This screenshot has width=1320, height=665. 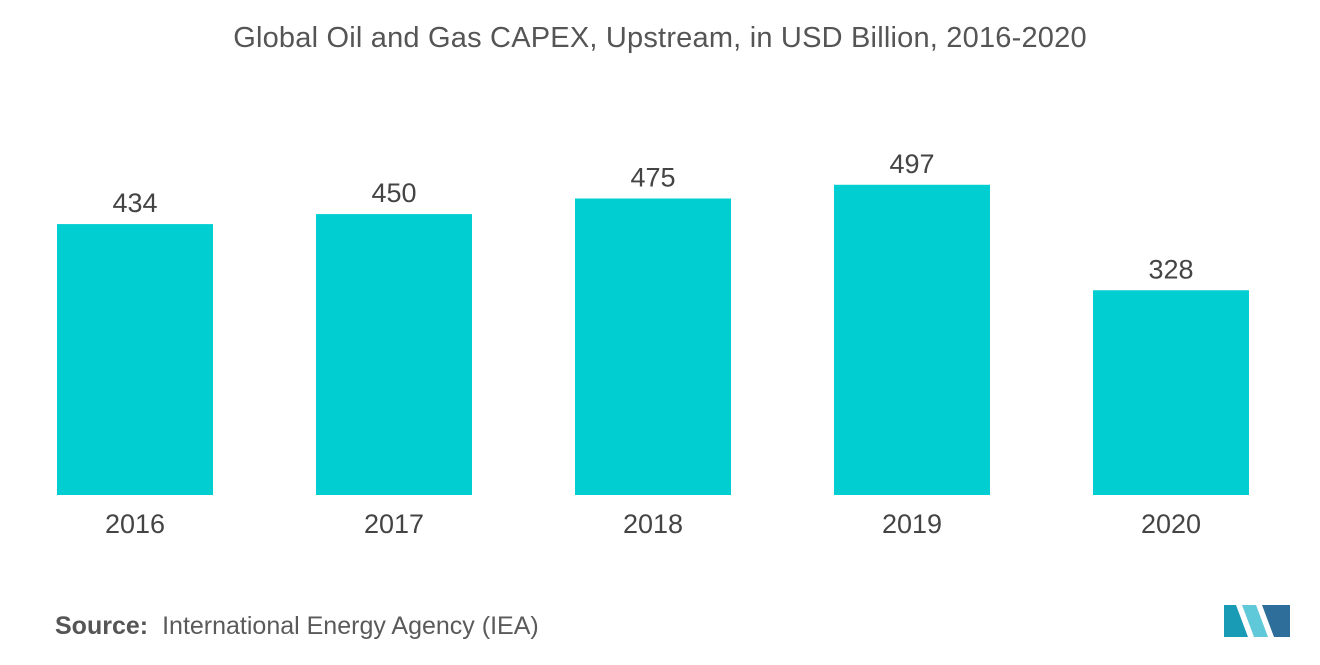 I want to click on x-tick-label-2016: 2016, so click(x=135, y=524).